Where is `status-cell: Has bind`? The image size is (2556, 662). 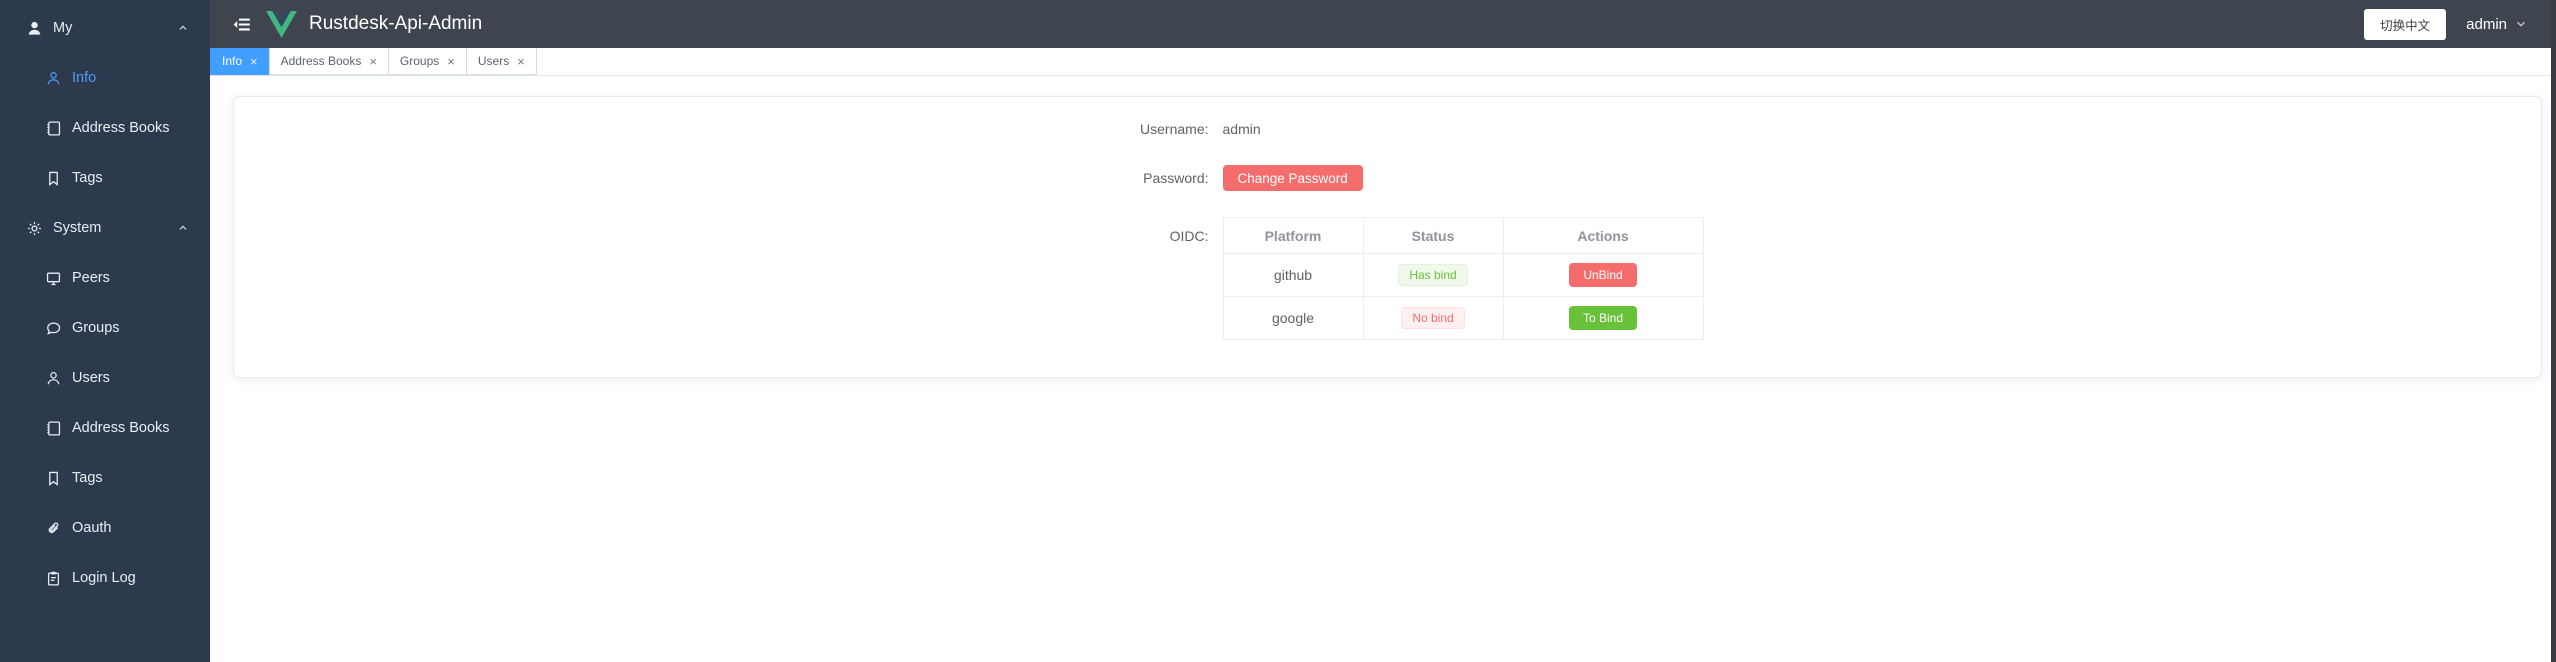 status-cell: Has bind is located at coordinates (1433, 275).